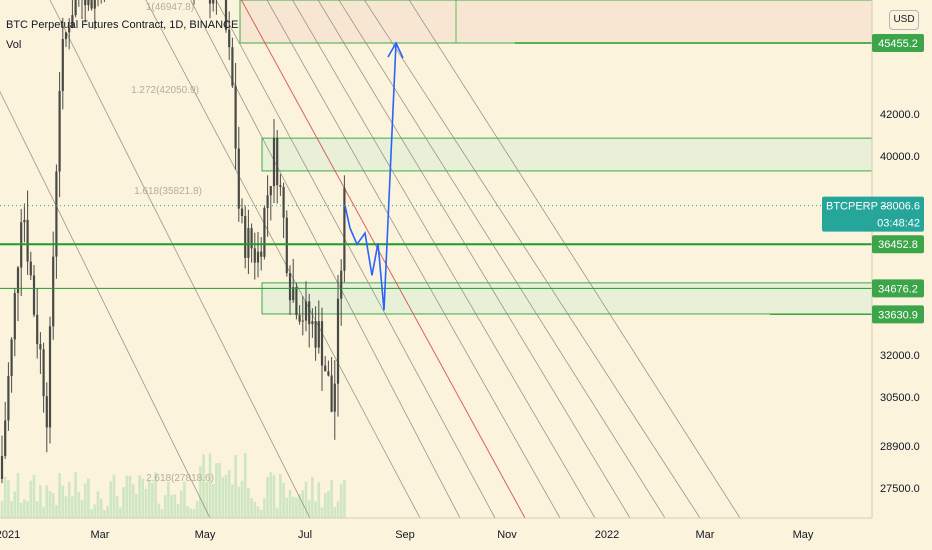  What do you see at coordinates (173, 485) in the screenshot?
I see `volume-bars` at bounding box center [173, 485].